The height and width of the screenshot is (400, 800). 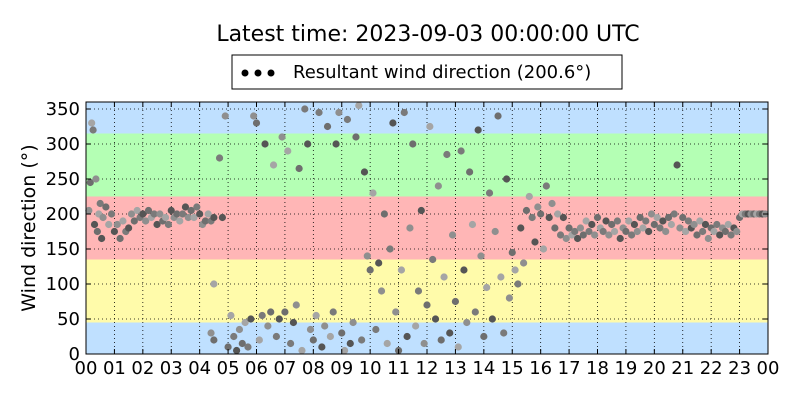 I want to click on x-tick-label: 02, so click(x=142, y=368).